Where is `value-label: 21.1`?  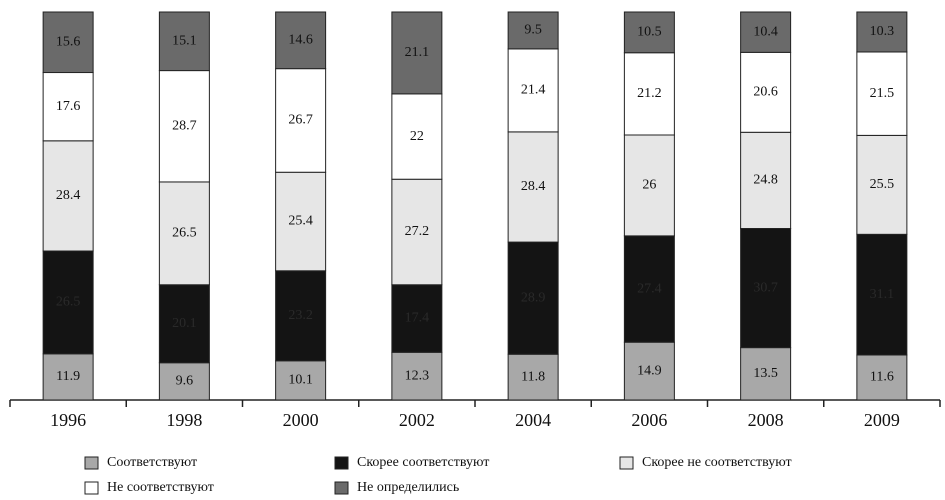 value-label: 21.1 is located at coordinates (417, 52).